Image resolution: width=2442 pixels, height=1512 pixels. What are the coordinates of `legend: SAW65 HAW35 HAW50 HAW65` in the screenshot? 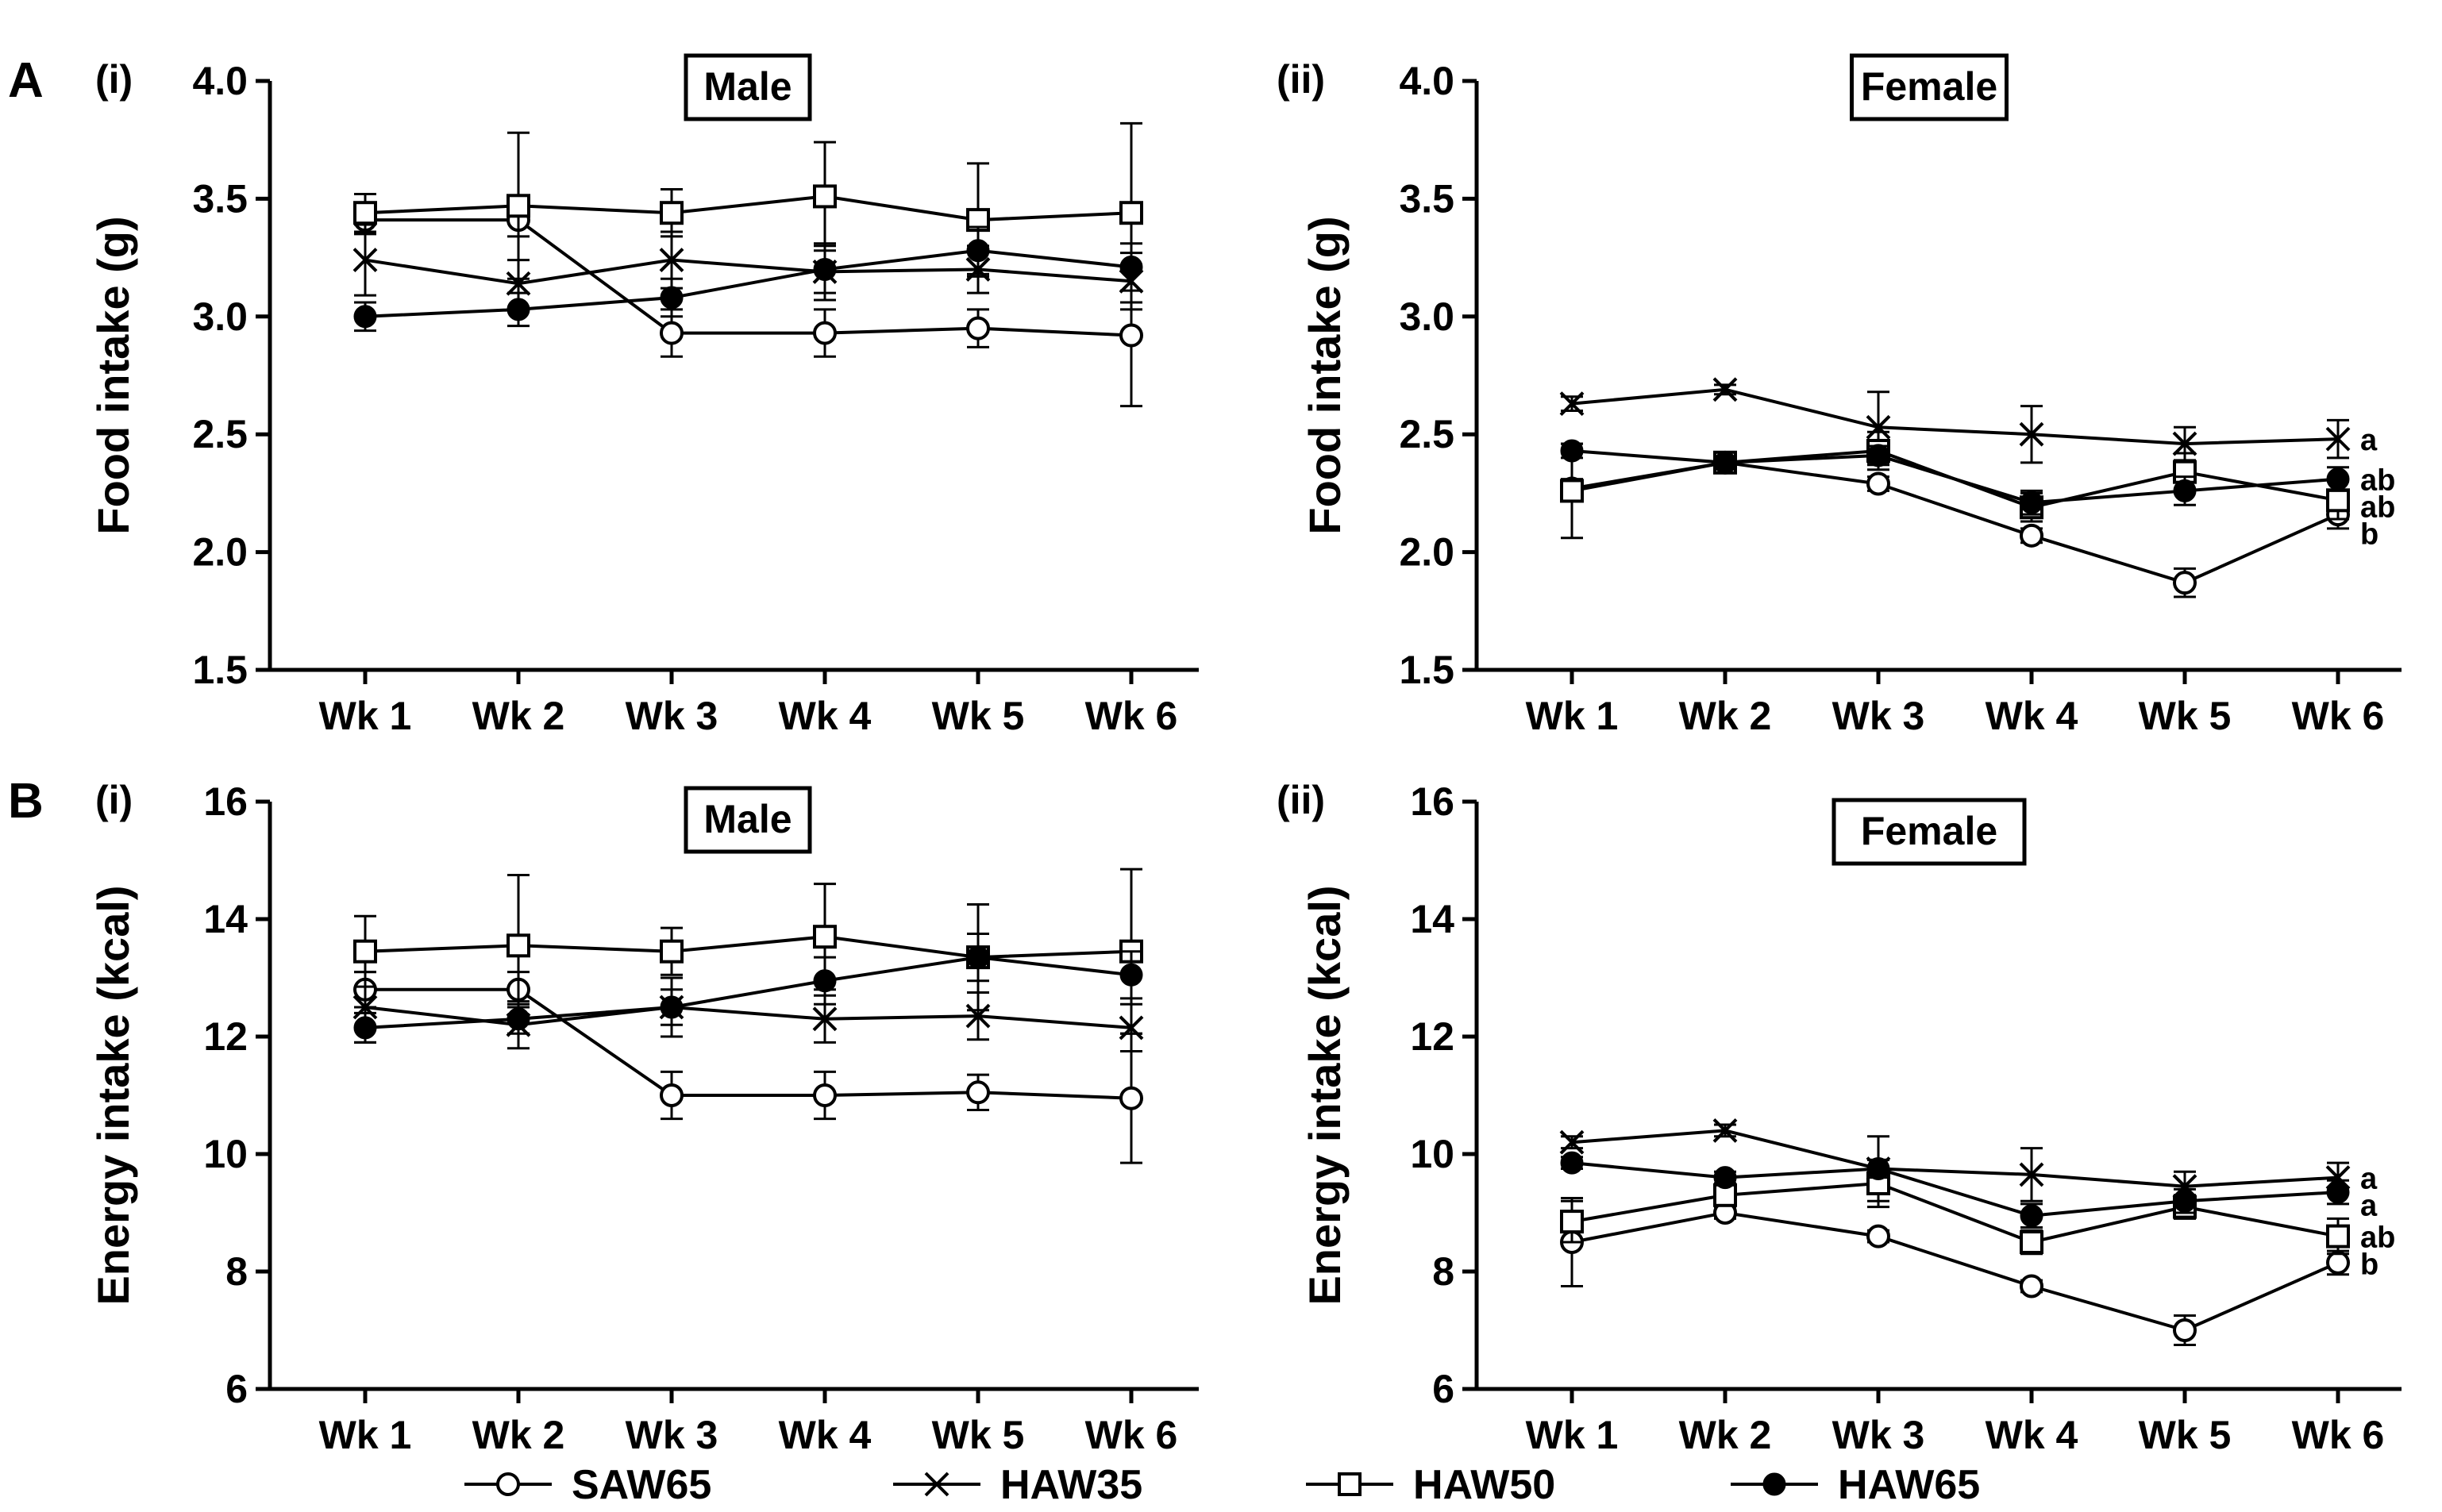 It's located at (1222, 1485).